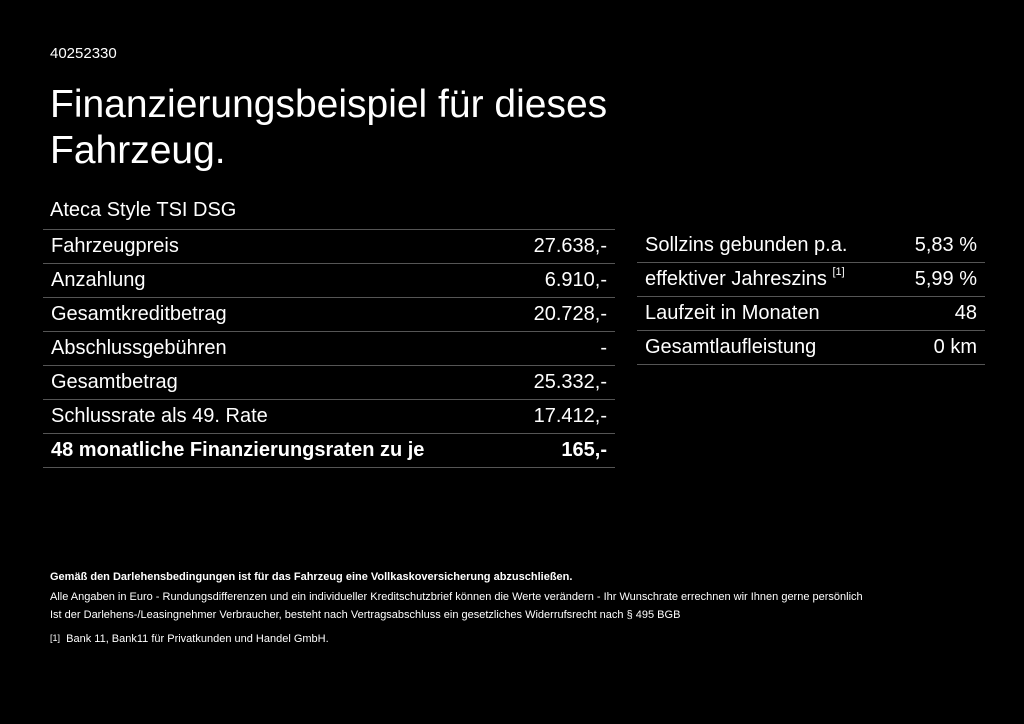 Image resolution: width=1024 pixels, height=724 pixels. I want to click on label-text: Anzahlung, so click(98, 280).